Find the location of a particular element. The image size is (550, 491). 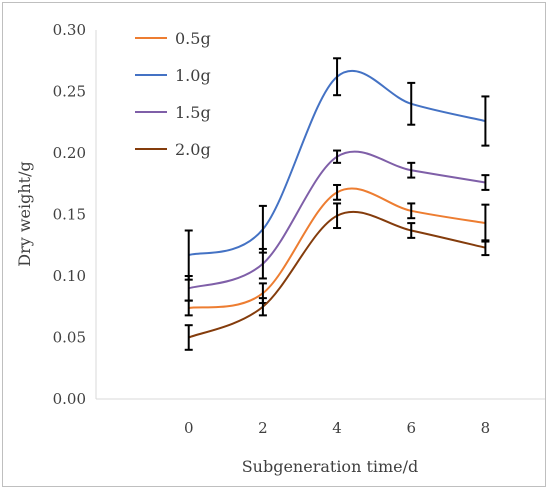

y-tick-label: 0.25 is located at coordinates (69, 92).